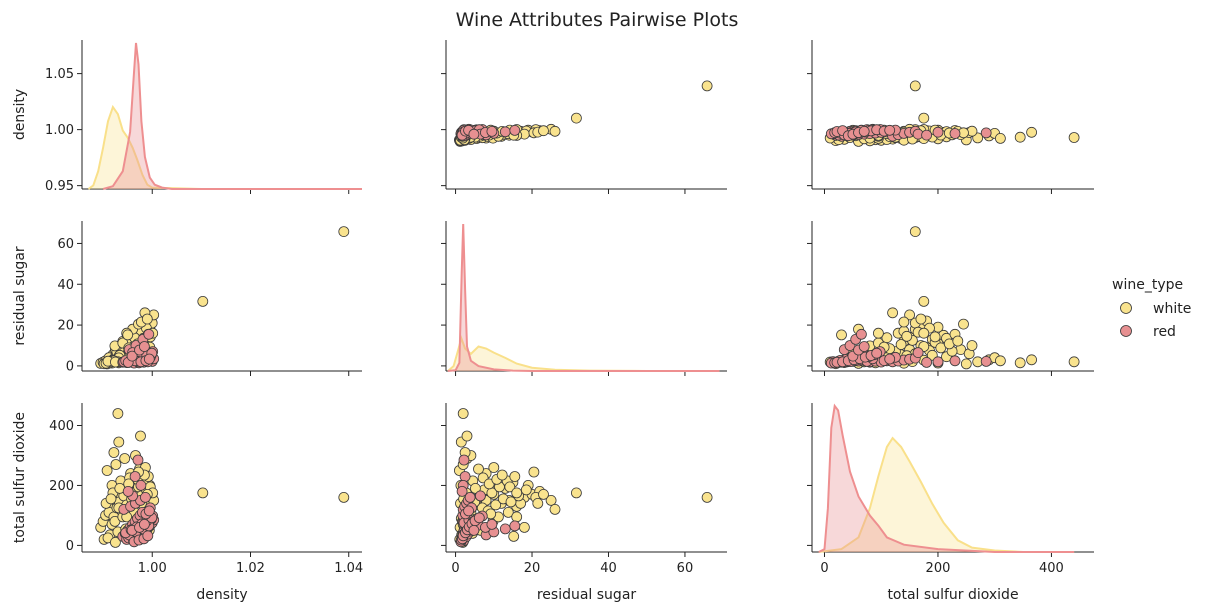 The width and height of the screenshot is (1206, 612). I want to click on chart-title: Wine Attributes Pairwise Plots, so click(597, 20).